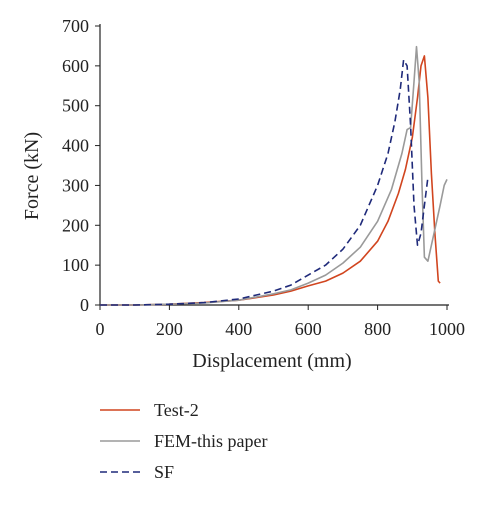 Image resolution: width=486 pixels, height=505 pixels. I want to click on x-tick-label: 0, so click(100, 329).